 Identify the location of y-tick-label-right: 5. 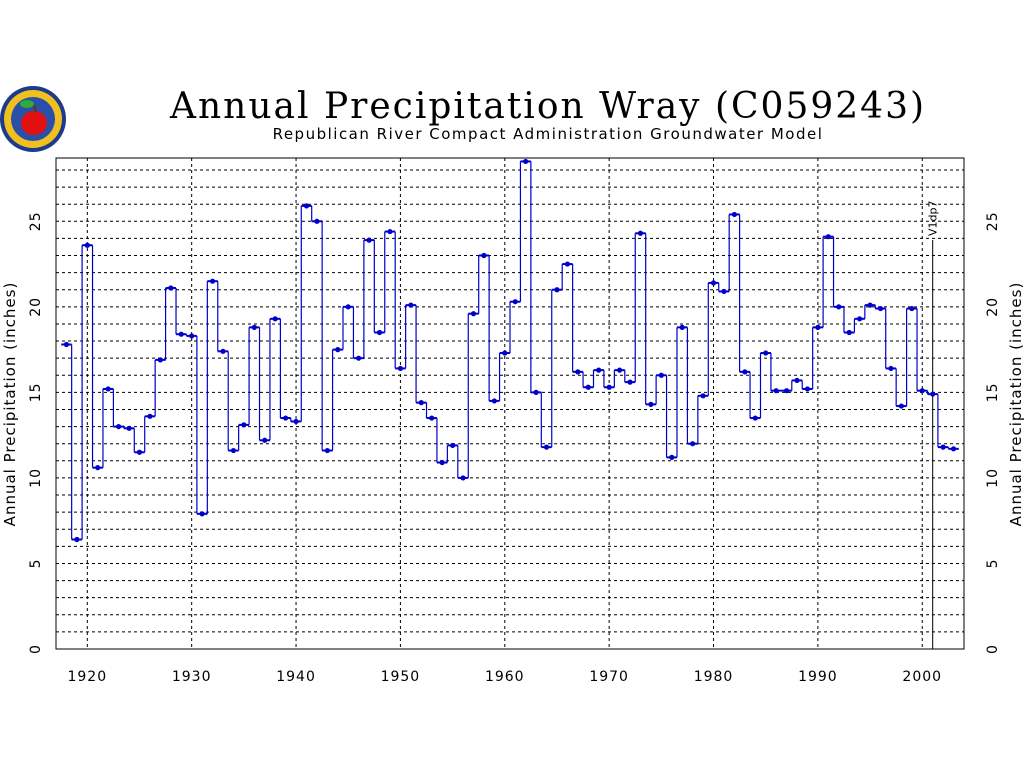
(993, 563).